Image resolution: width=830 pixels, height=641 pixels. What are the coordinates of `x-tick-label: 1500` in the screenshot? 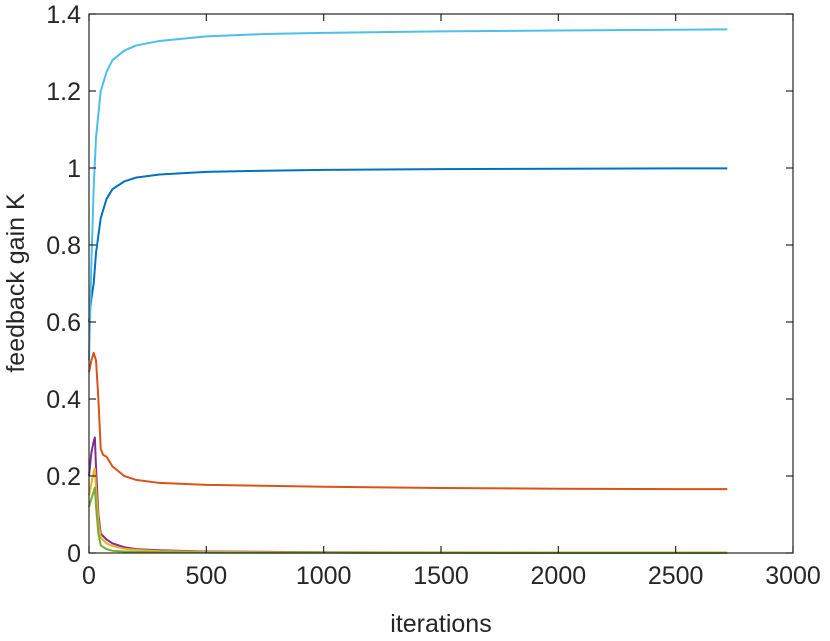 It's located at (441, 576).